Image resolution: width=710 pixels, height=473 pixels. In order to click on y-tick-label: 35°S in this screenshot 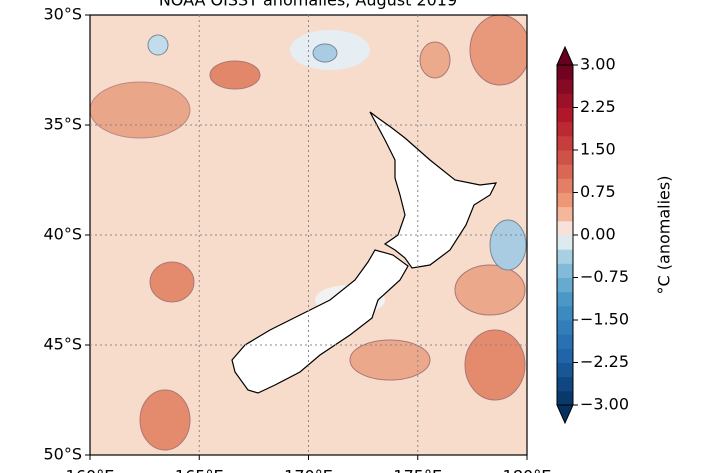, I will do `click(62, 124)`.